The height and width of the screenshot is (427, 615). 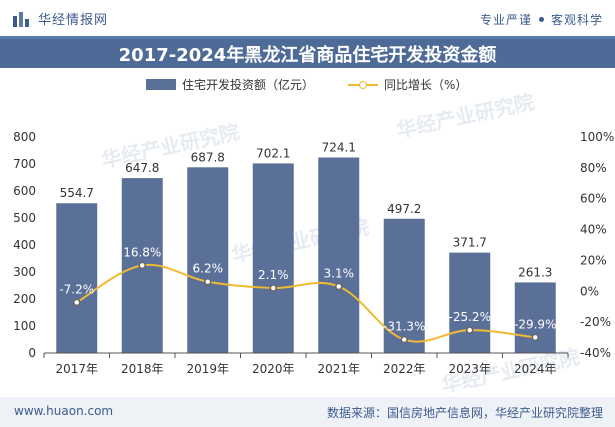 I want to click on y-right-tick-label: 20%, so click(x=593, y=260).